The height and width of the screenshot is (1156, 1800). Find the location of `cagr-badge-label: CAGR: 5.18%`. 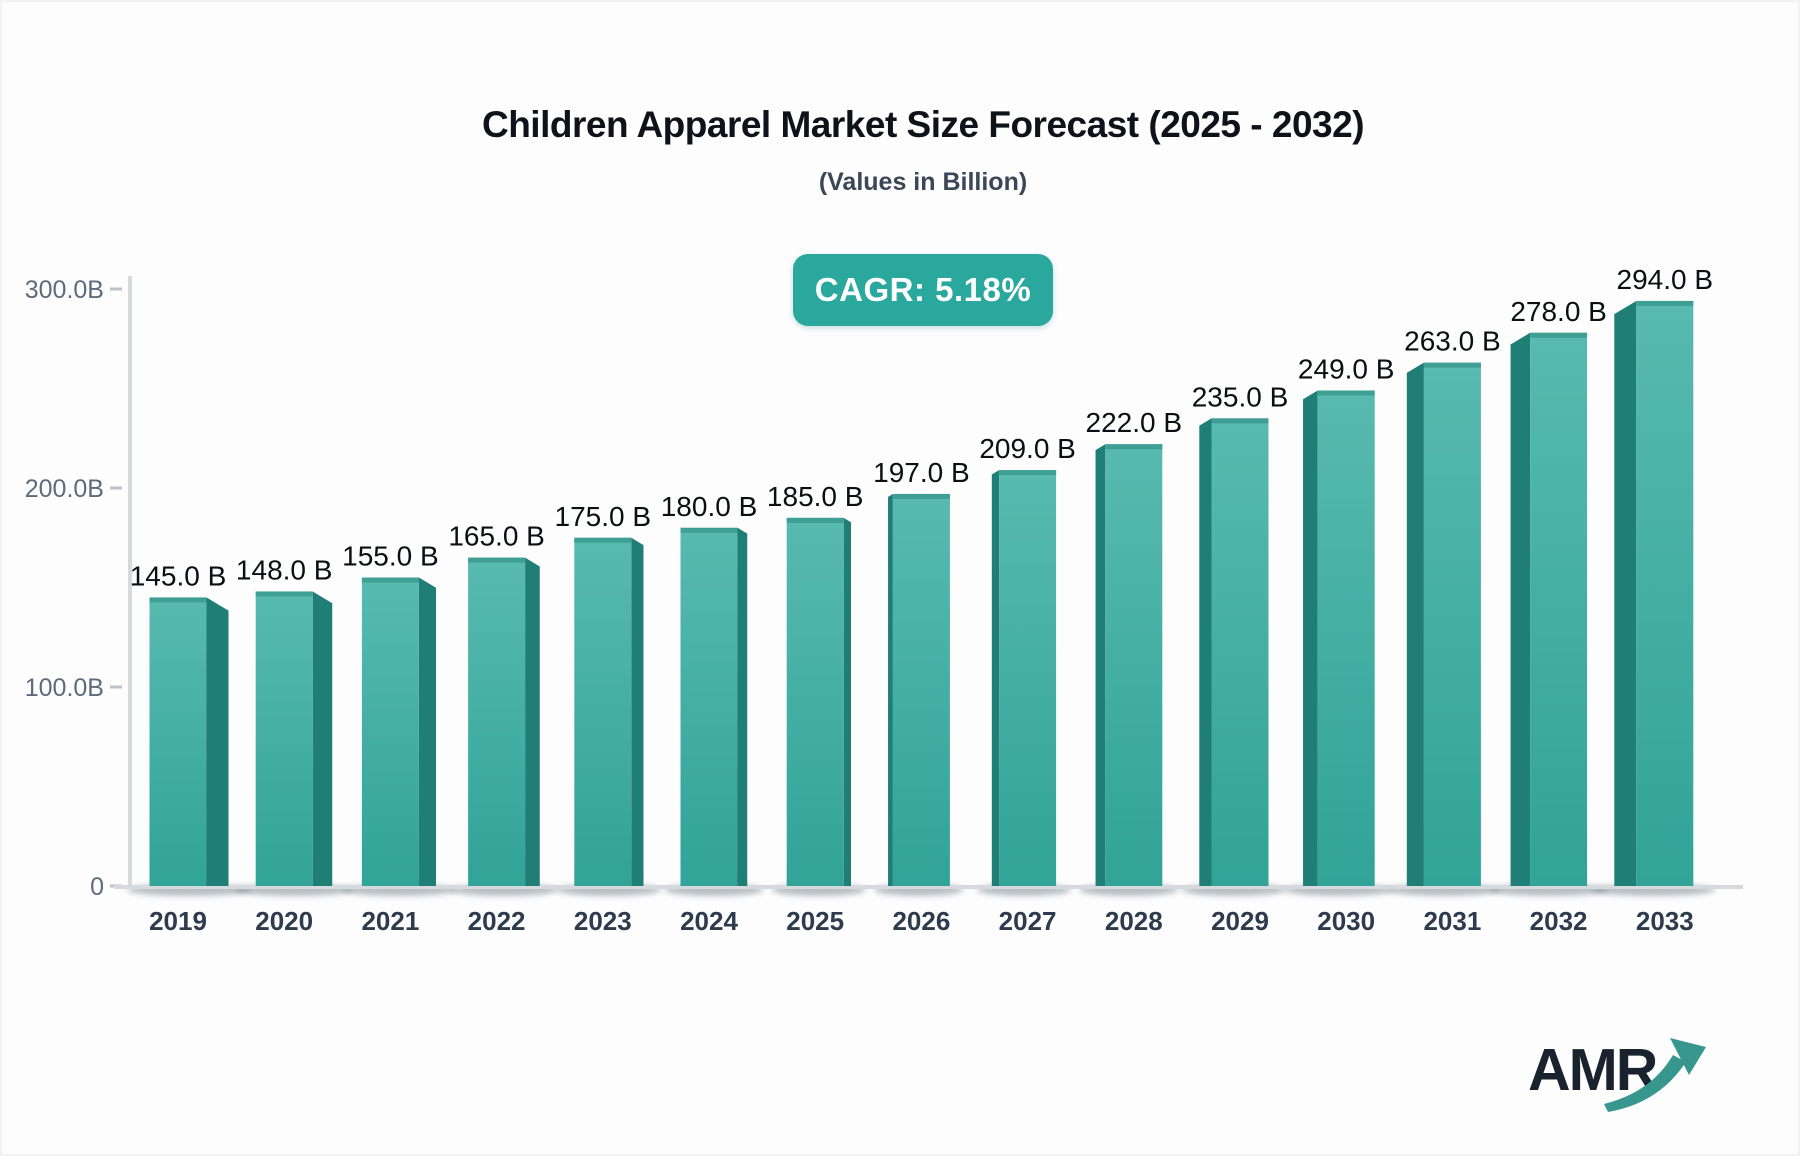

cagr-badge-label: CAGR: 5.18% is located at coordinates (923, 289).